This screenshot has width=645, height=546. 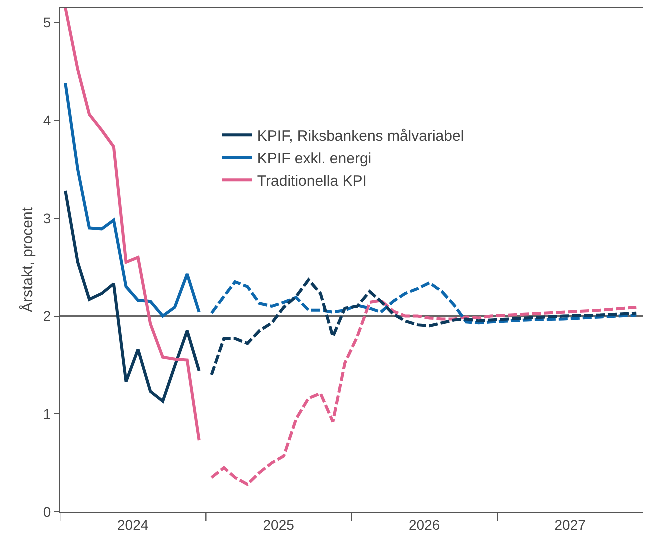 I want to click on y-tick-label: 3, so click(x=47, y=218).